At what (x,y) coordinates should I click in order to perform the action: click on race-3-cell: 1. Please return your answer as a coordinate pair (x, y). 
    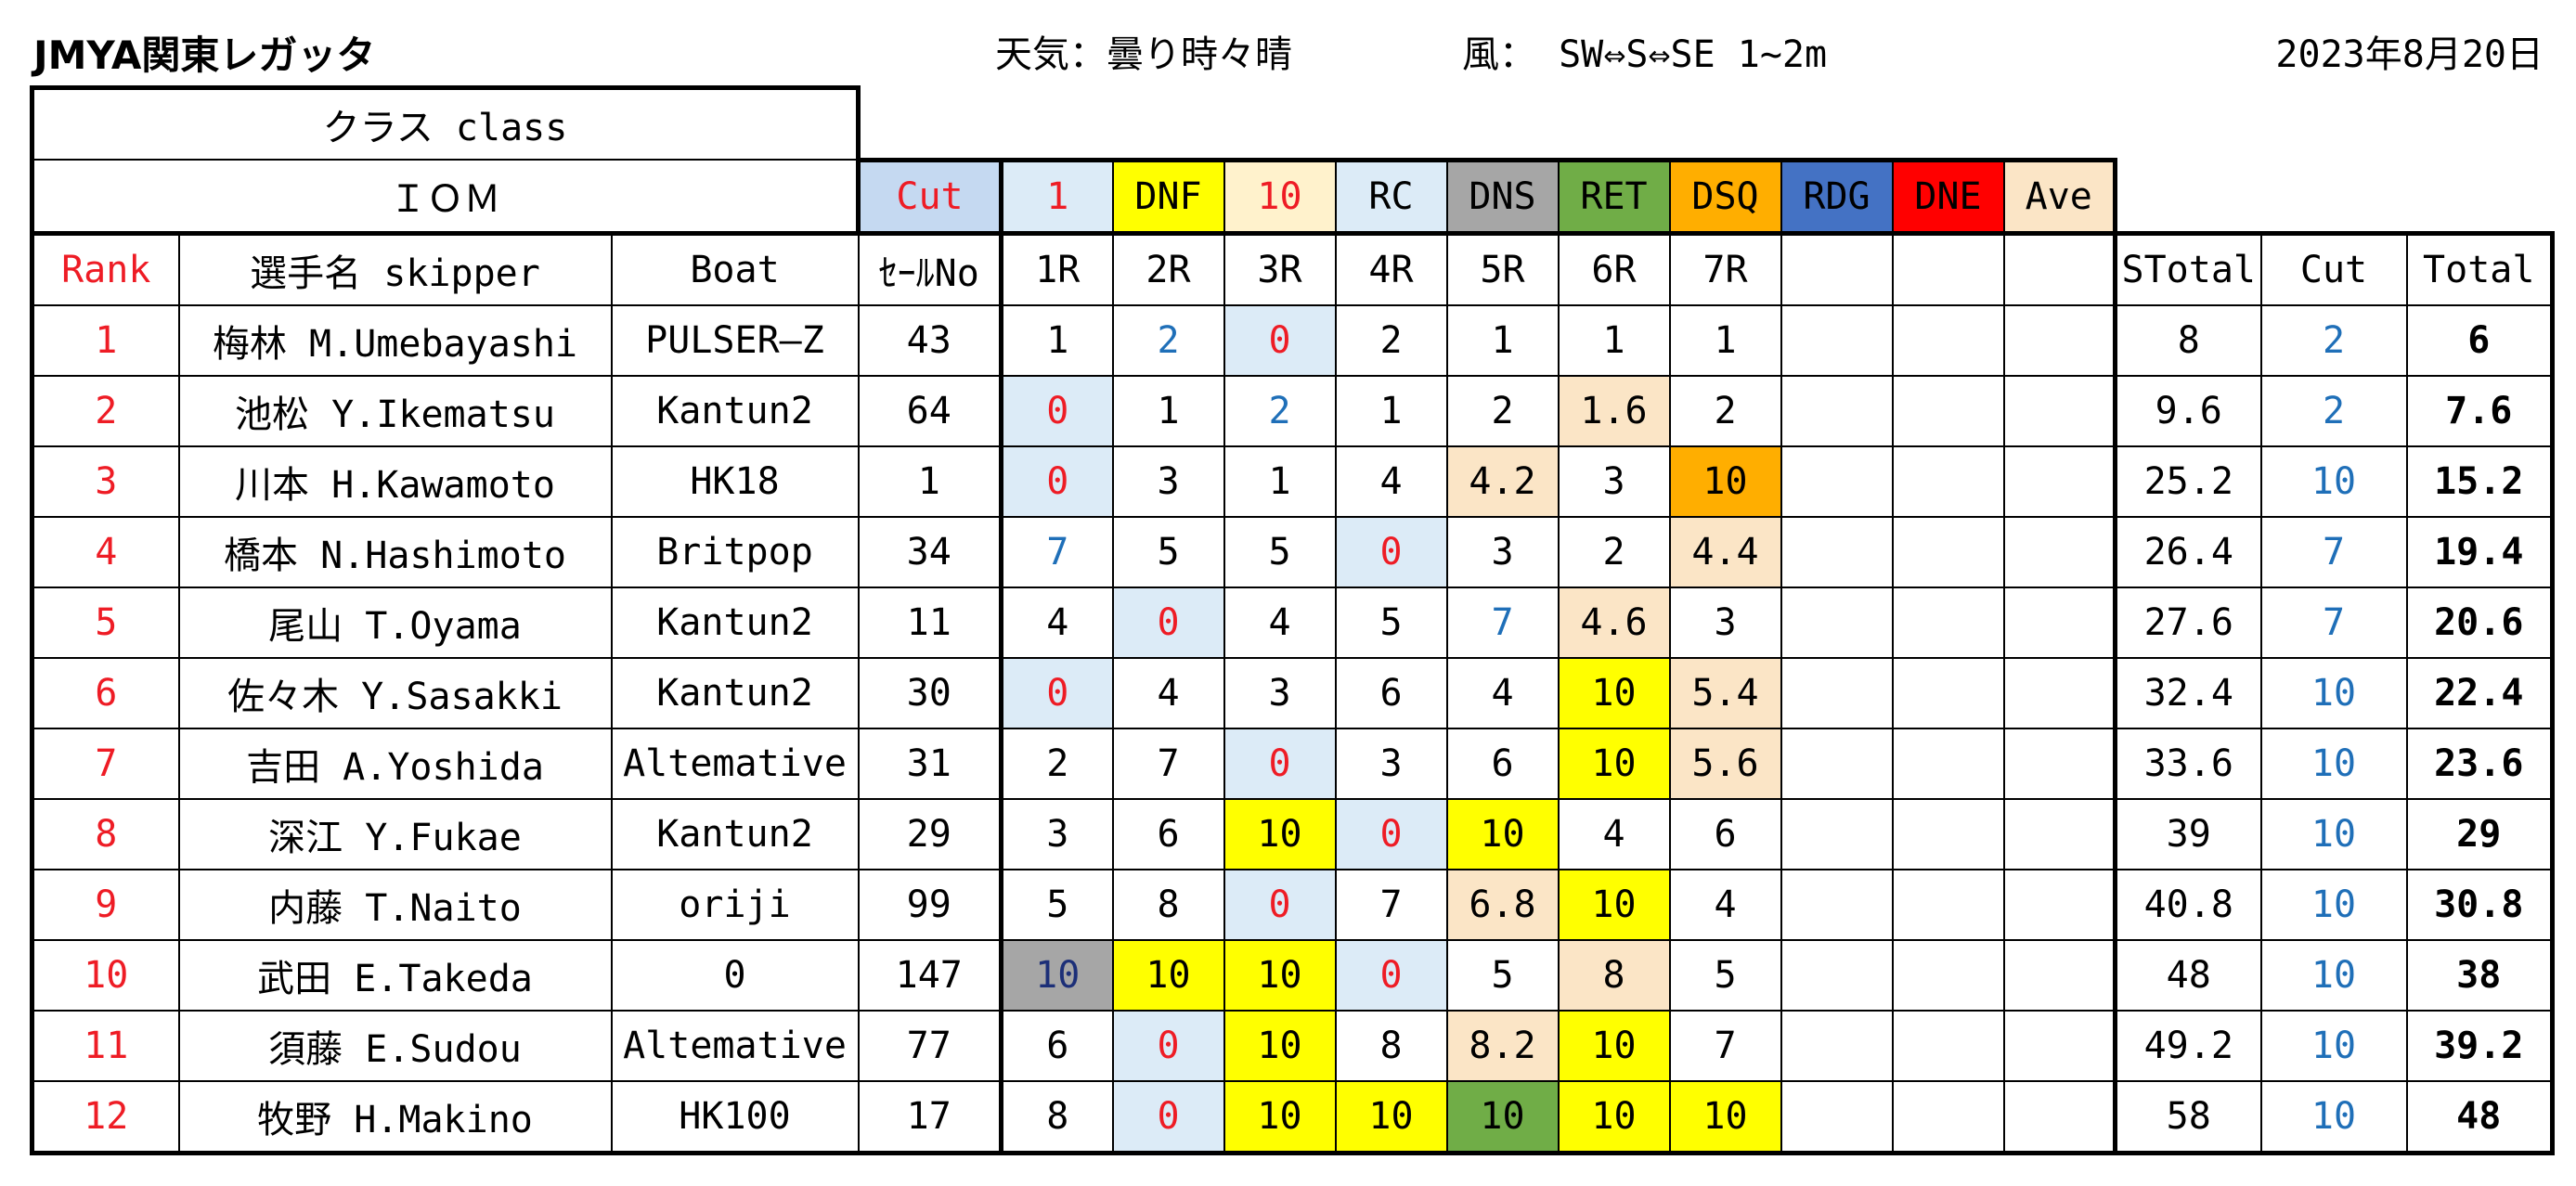
    Looking at the image, I should click on (1280, 481).